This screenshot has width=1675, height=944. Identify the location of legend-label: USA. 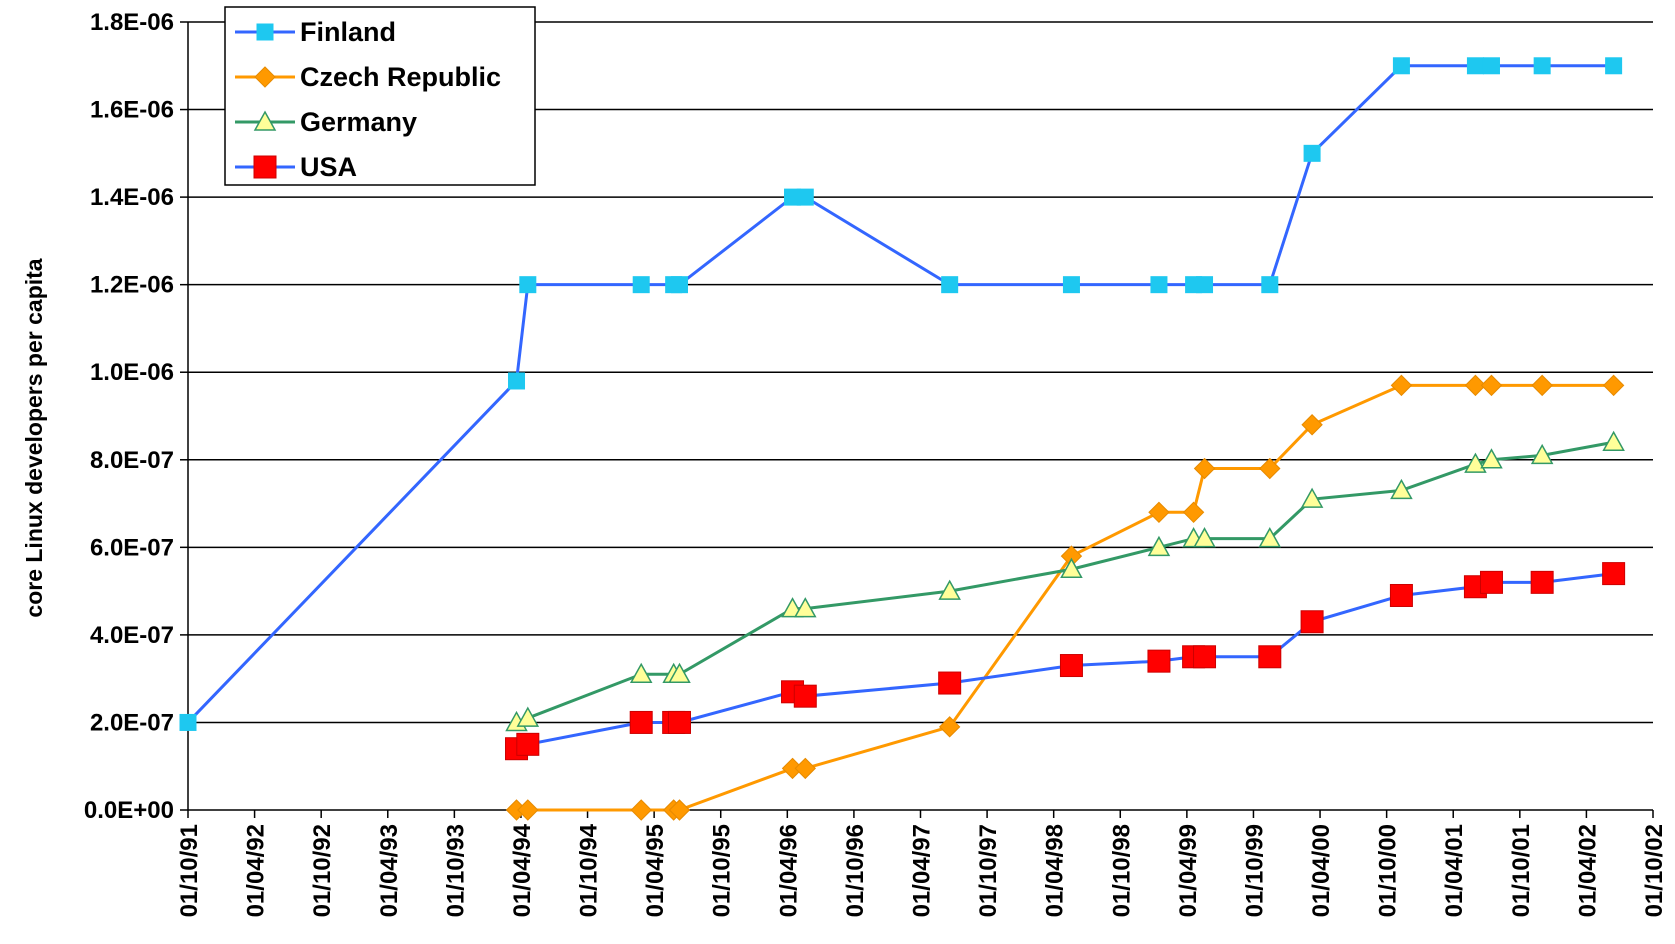
(328, 167).